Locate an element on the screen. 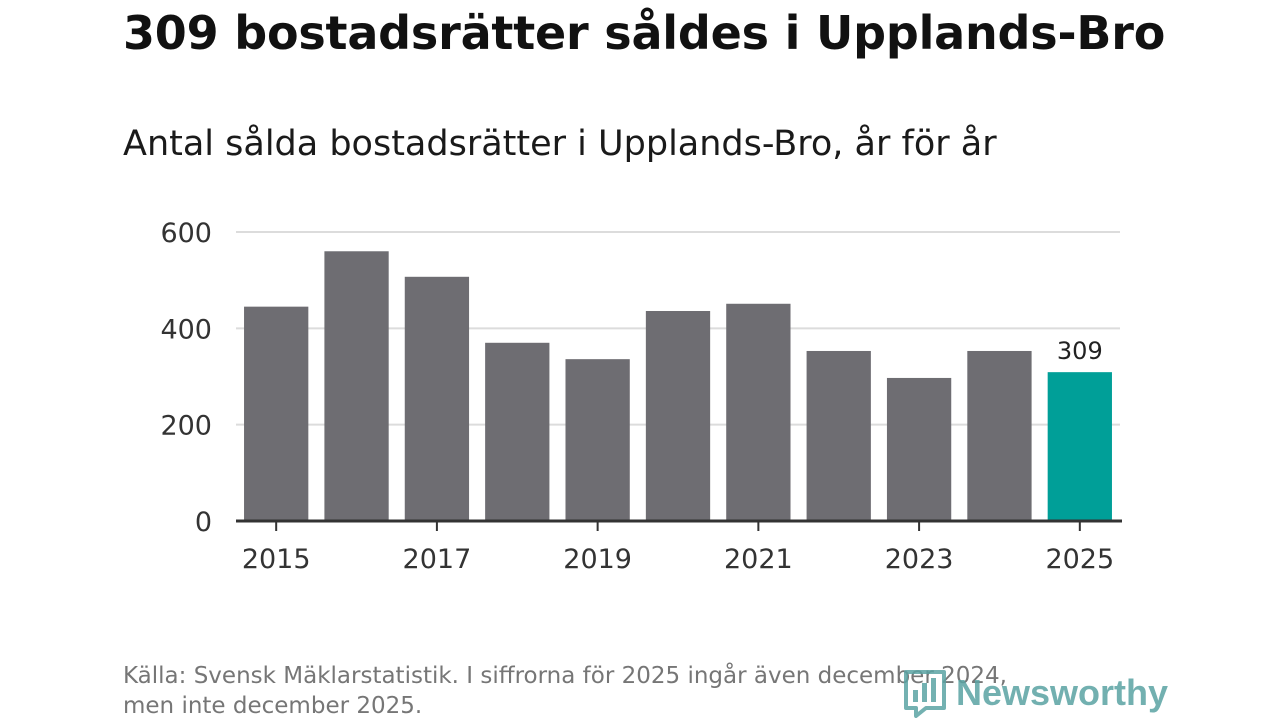 The height and width of the screenshot is (721, 1280). brand-name: Newsworthy is located at coordinates (1062, 692).